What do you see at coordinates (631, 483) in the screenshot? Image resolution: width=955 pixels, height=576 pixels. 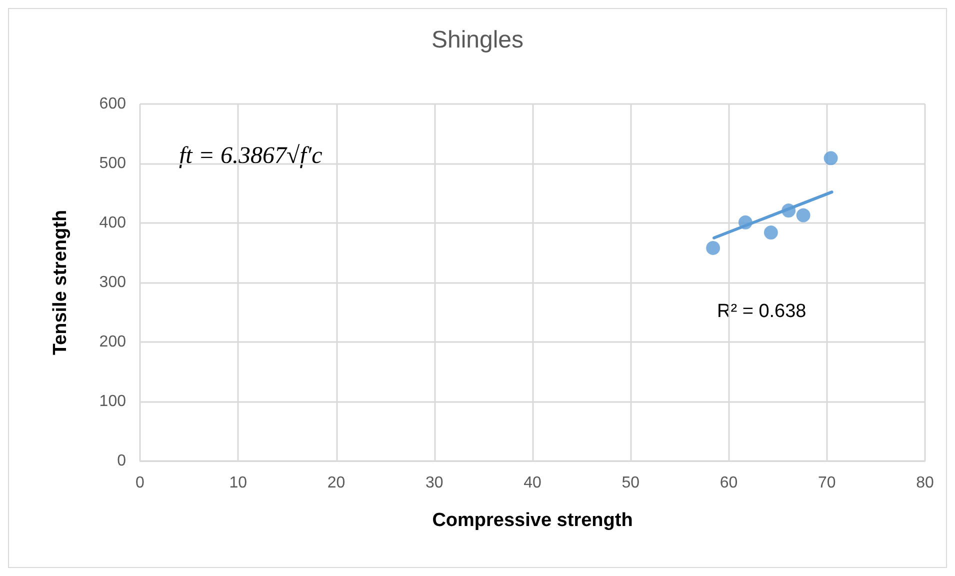 I see `x-tick-label: 50` at bounding box center [631, 483].